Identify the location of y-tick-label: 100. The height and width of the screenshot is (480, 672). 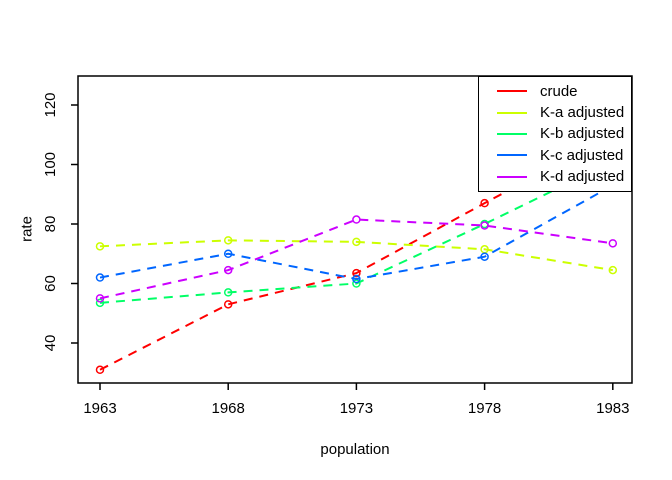
(50, 164).